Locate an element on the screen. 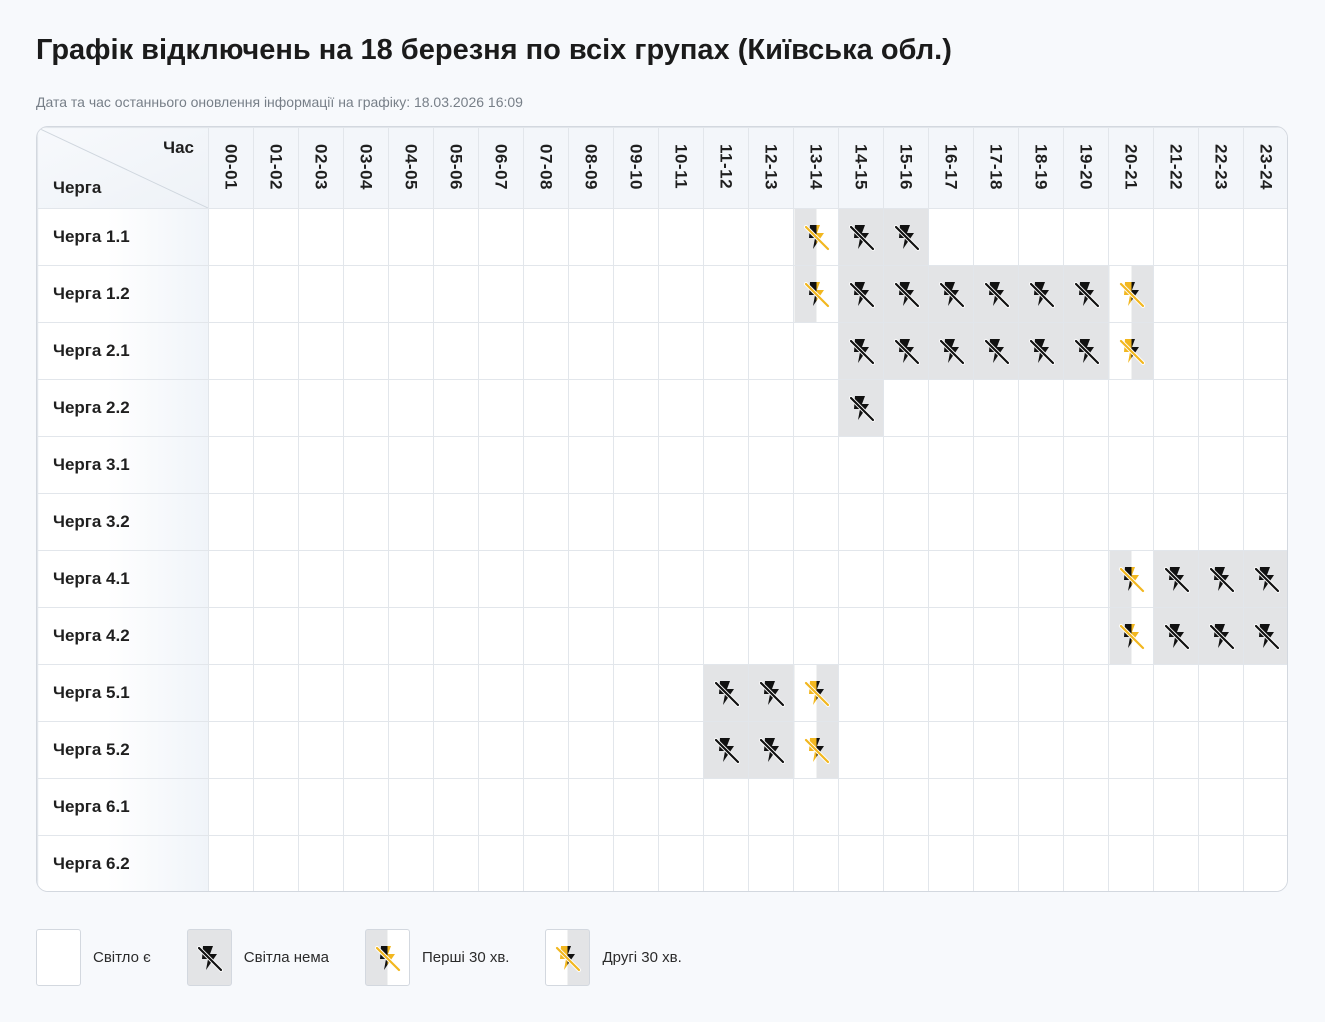 Image resolution: width=1325 pixels, height=1022 pixels. legend-label: Другі 30 хв. is located at coordinates (642, 957).